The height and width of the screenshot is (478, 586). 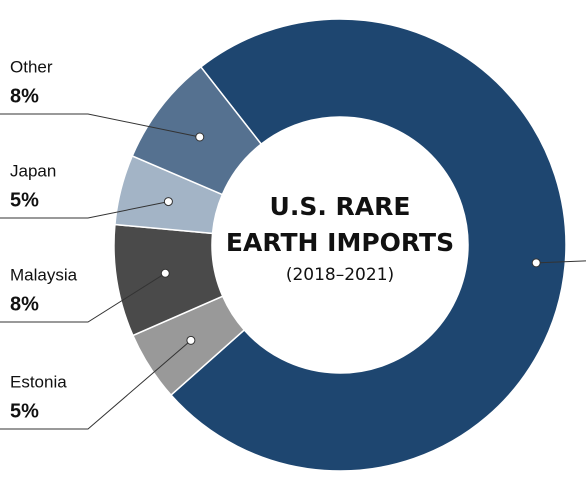 What do you see at coordinates (340, 242) in the screenshot?
I see `chart-title: EARTH IMPORTS` at bounding box center [340, 242].